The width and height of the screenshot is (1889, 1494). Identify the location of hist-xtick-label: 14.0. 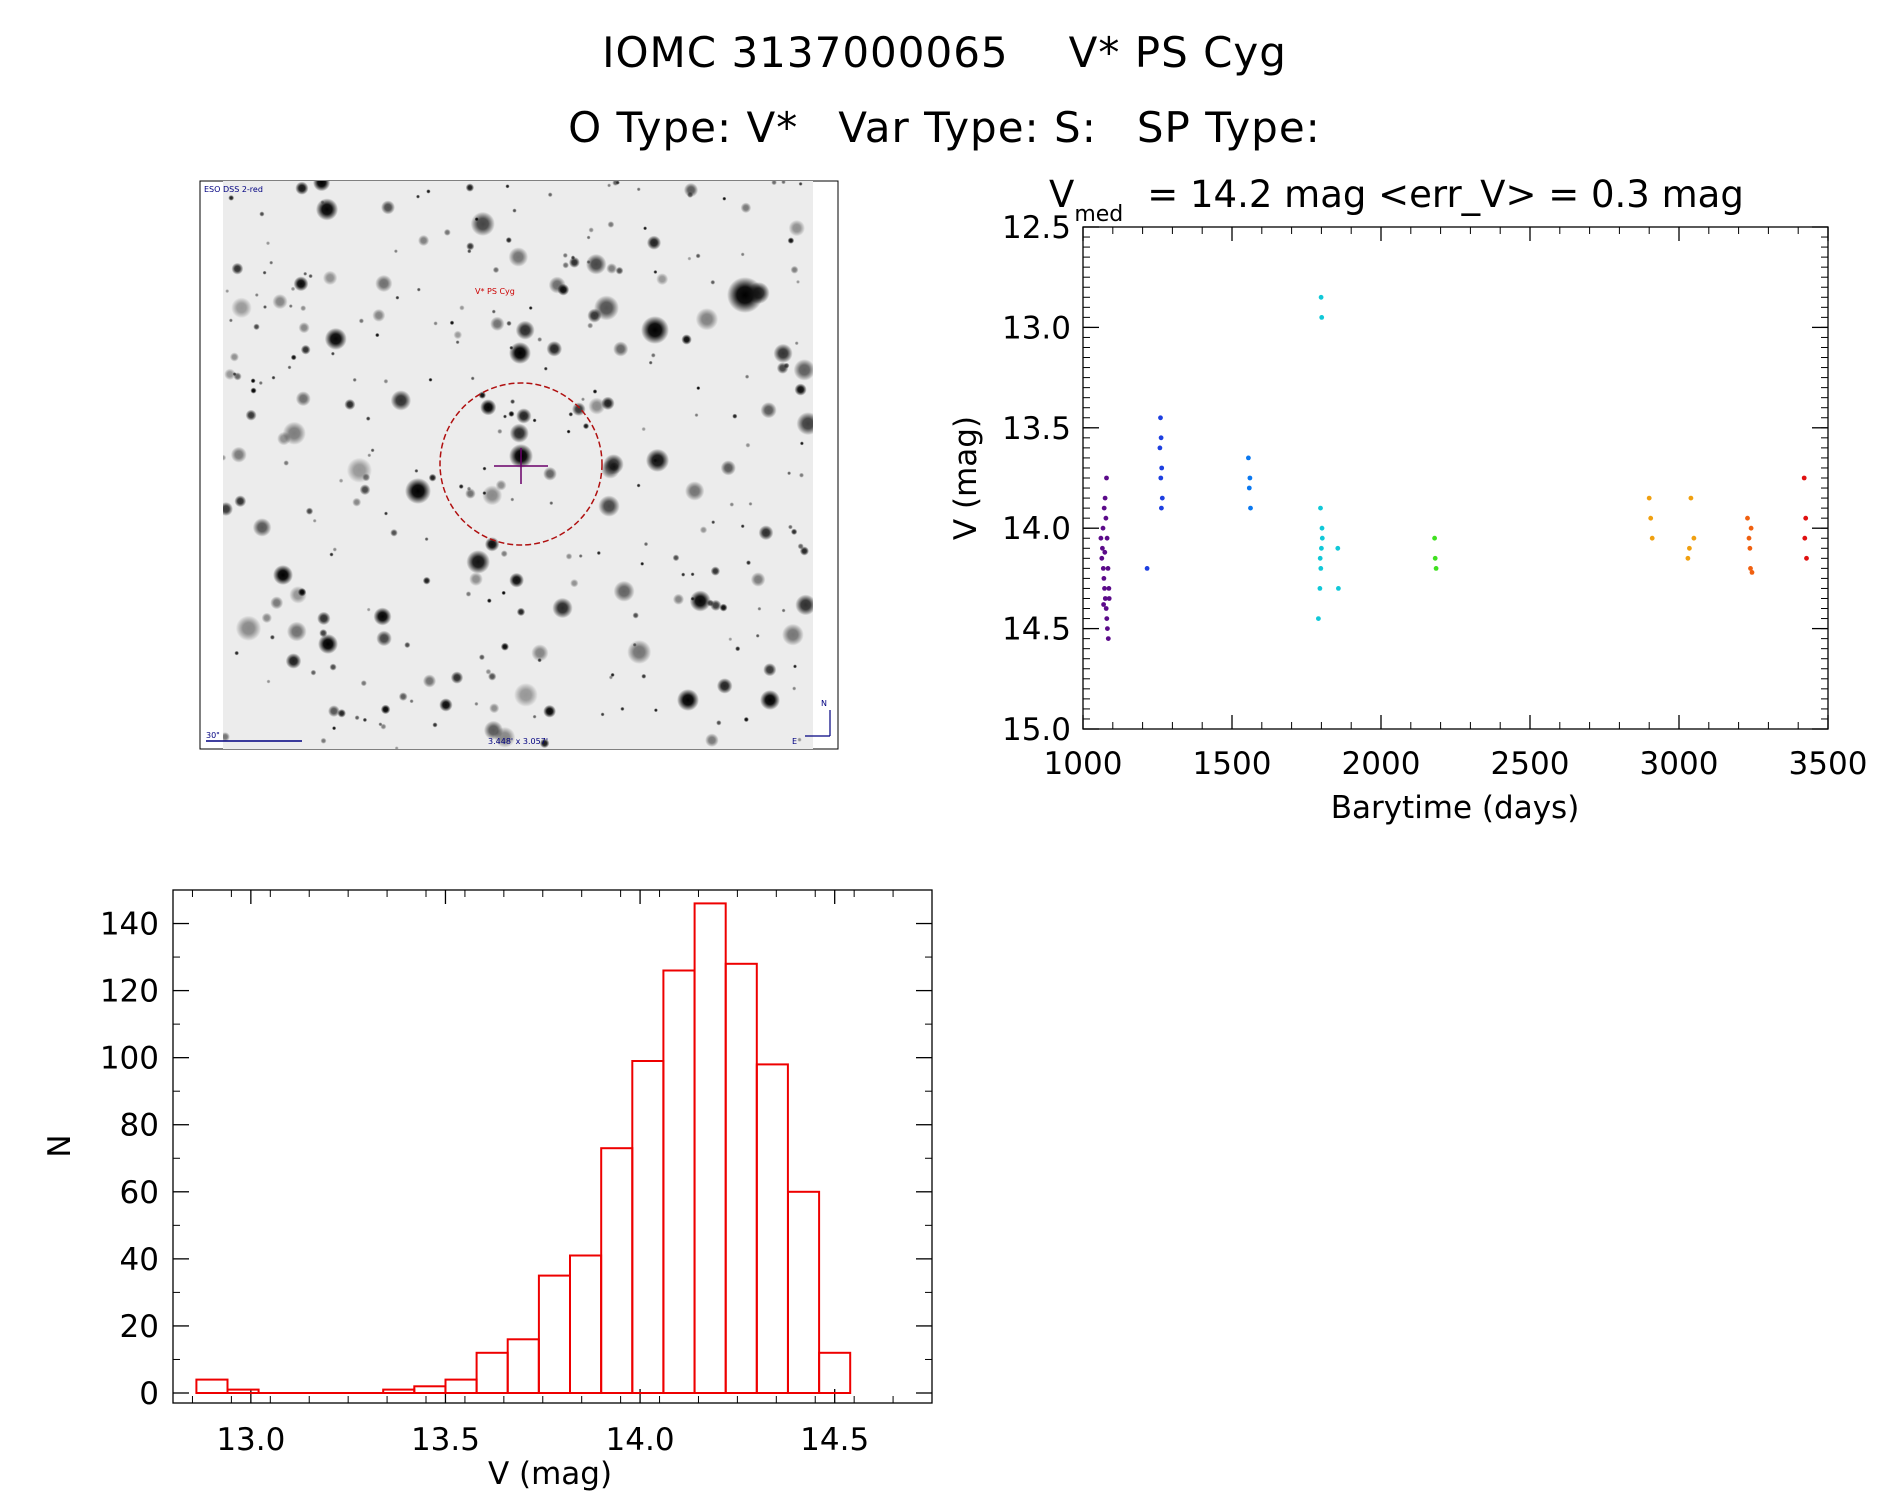
(640, 1440).